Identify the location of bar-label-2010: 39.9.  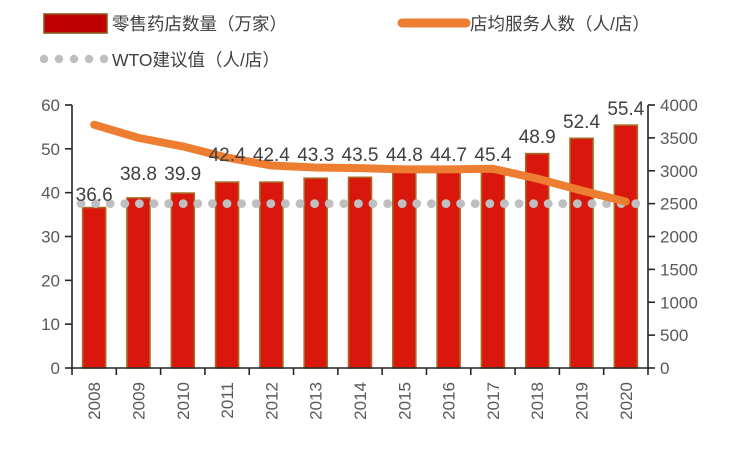
(182, 174).